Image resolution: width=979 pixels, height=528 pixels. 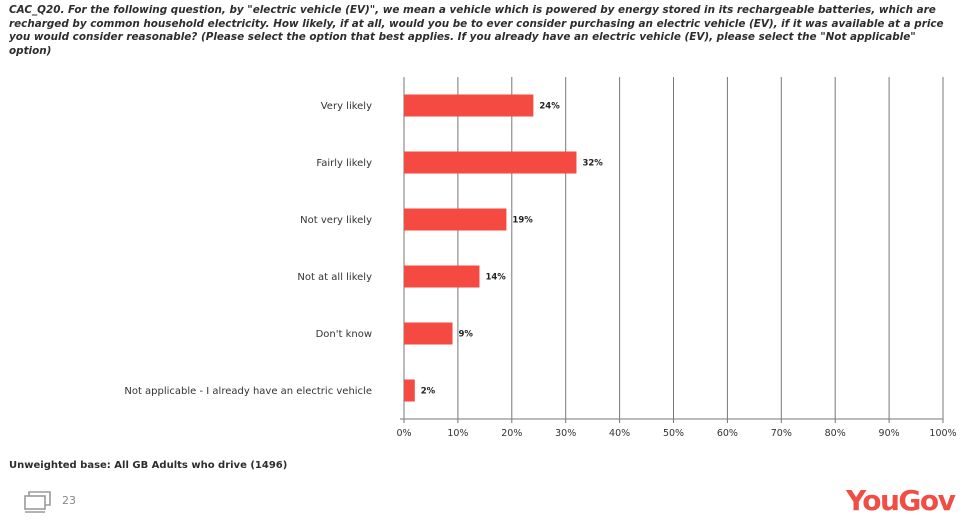 What do you see at coordinates (522, 221) in the screenshot?
I see `data-label: 19%` at bounding box center [522, 221].